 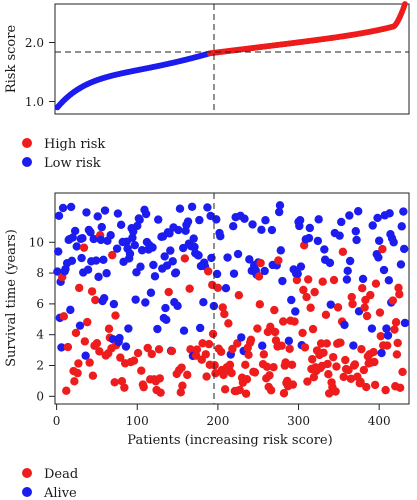 What do you see at coordinates (63, 154) in the screenshot?
I see `risk-legend: High risk Low risk` at bounding box center [63, 154].